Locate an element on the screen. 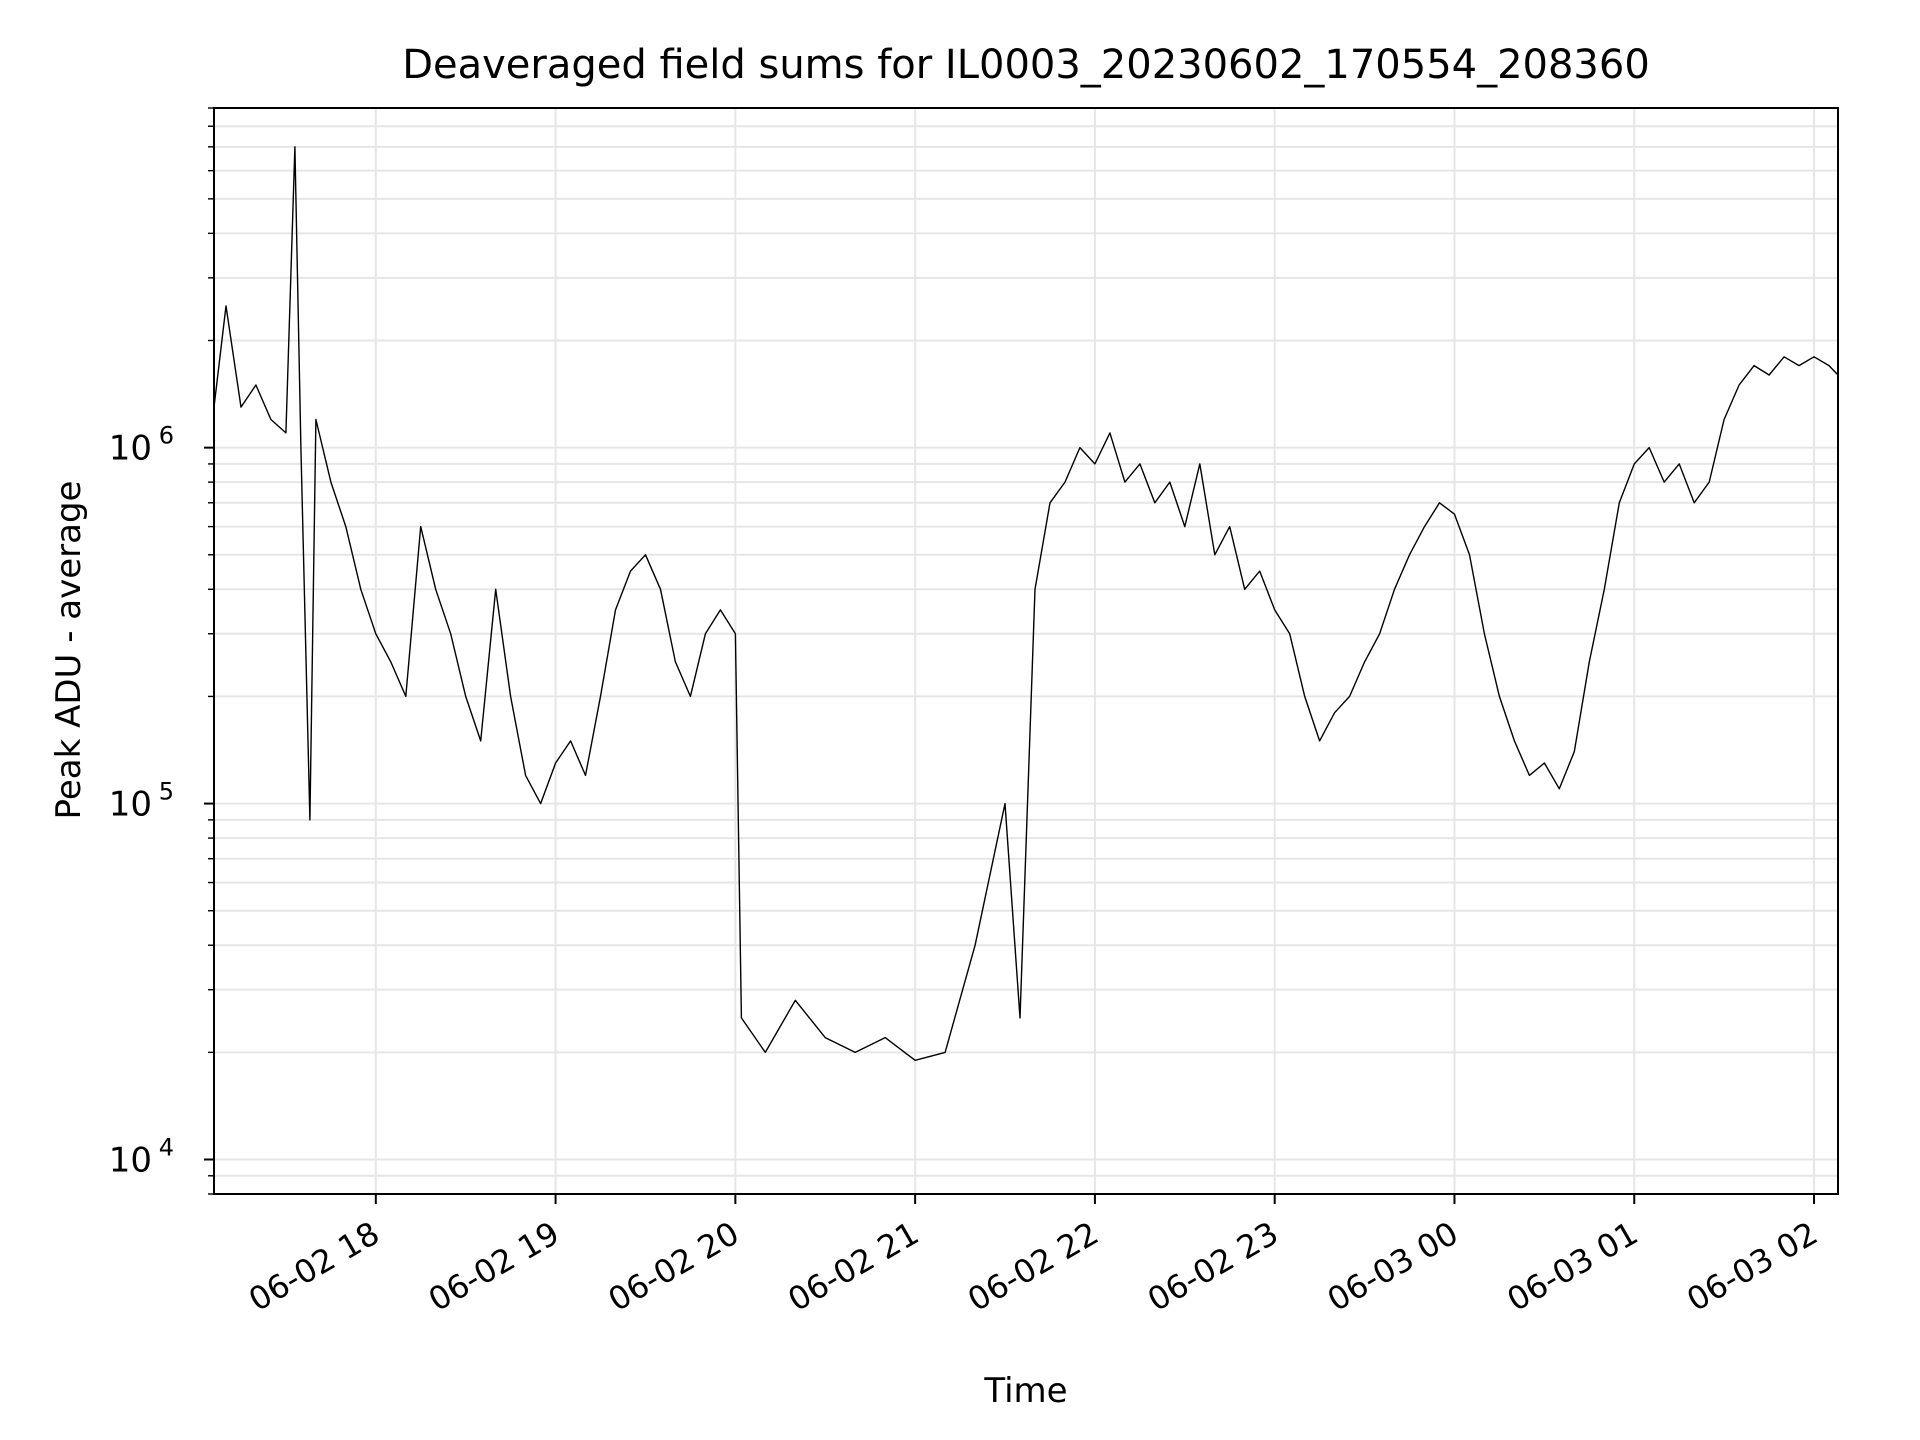 This screenshot has height=1440, width=1920. x-tick-label: 06-02 22 is located at coordinates (1033, 1266).